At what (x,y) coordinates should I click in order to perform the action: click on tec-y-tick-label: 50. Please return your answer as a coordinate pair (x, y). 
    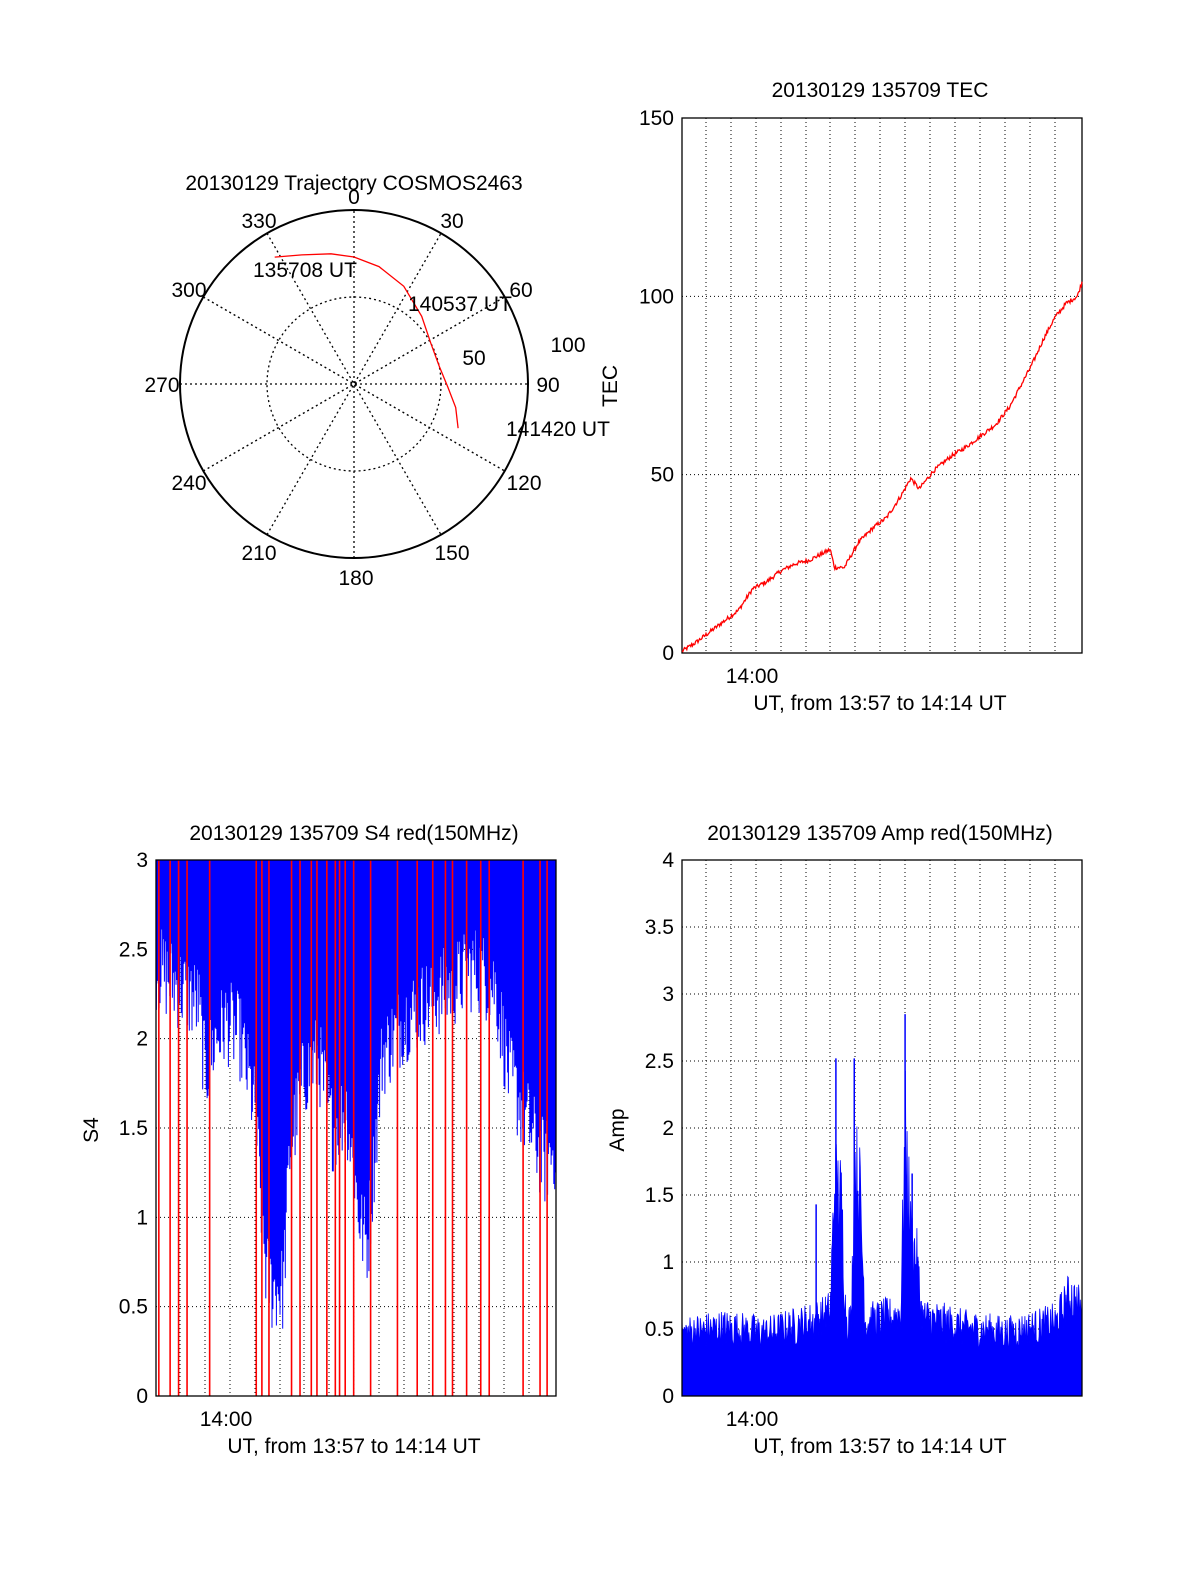
    Looking at the image, I should click on (662, 475).